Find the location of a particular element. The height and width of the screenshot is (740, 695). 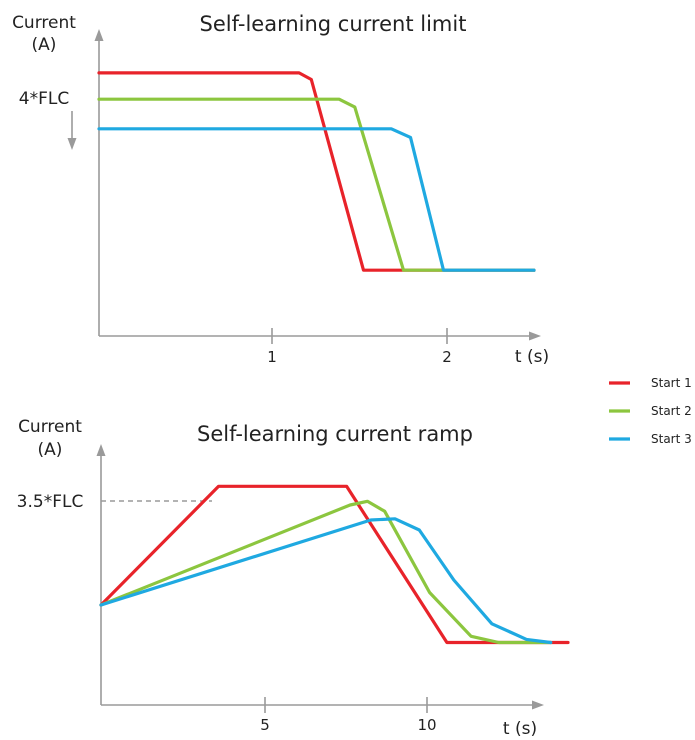

chart-2-title: Self-learning current ramp is located at coordinates (335, 434).